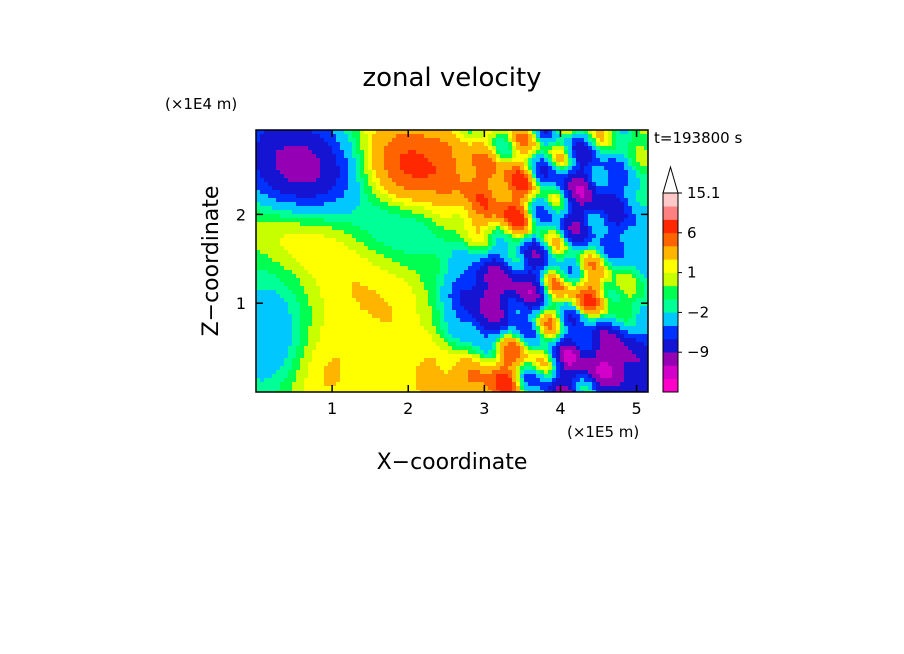  Describe the element at coordinates (484, 408) in the screenshot. I see `x-tick-label: 3` at that location.